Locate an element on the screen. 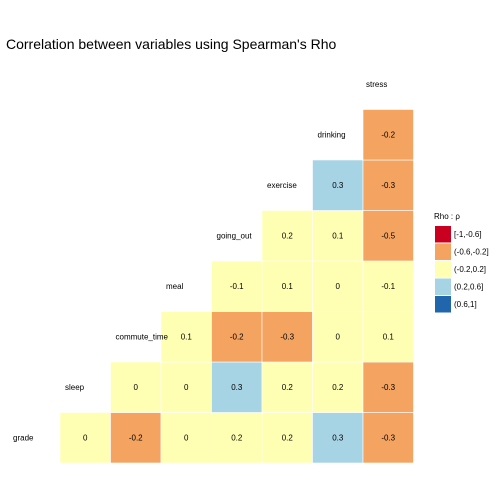 Image resolution: width=504 pixels, height=504 pixels. legend-label: (-0.2,0.2] is located at coordinates (470, 269).